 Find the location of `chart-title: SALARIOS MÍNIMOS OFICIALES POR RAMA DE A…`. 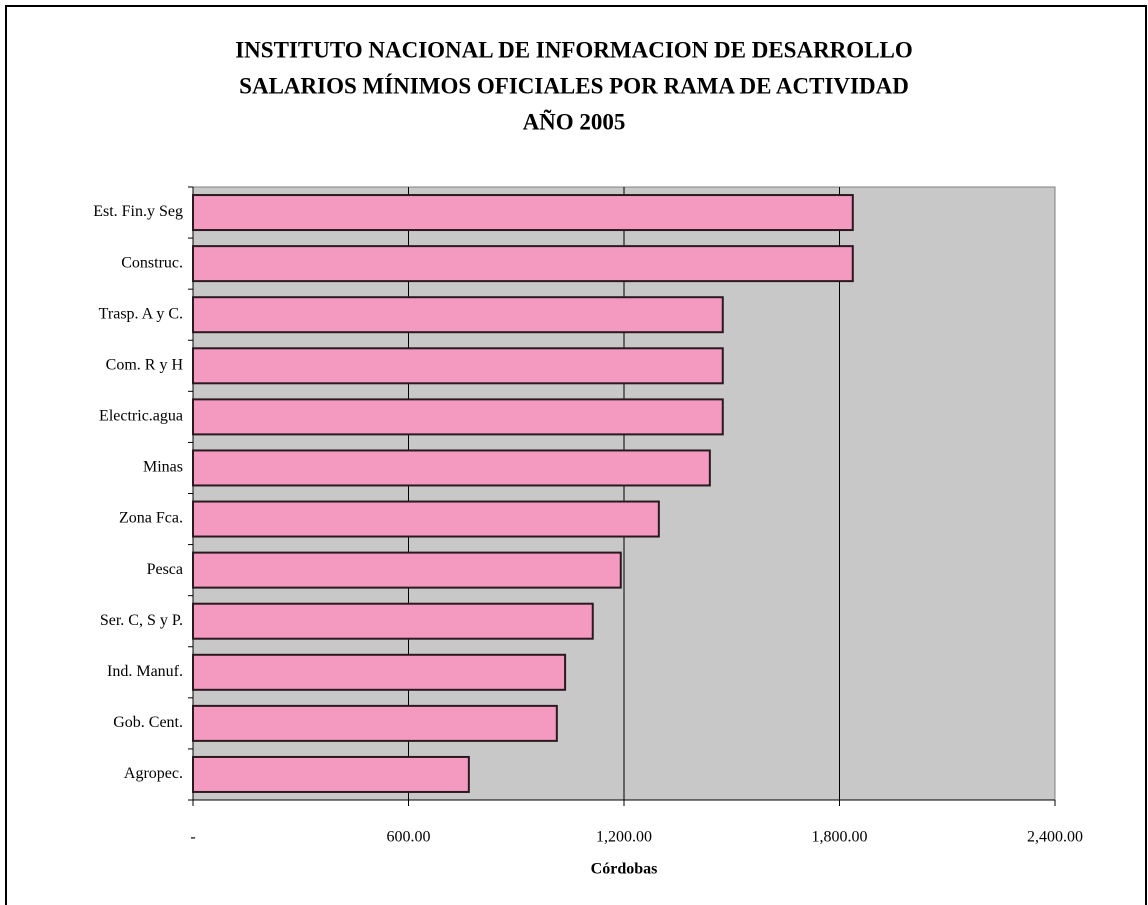

chart-title: SALARIOS MÍNIMOS OFICIALES POR RAMA DE A… is located at coordinates (574, 85).